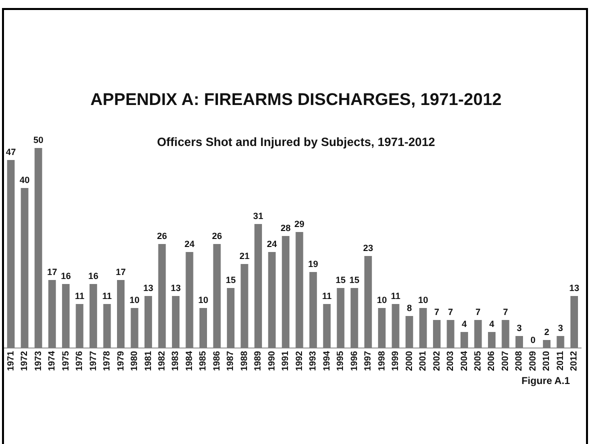  What do you see at coordinates (107, 361) in the screenshot?
I see `x-tick-label: 1978` at bounding box center [107, 361].